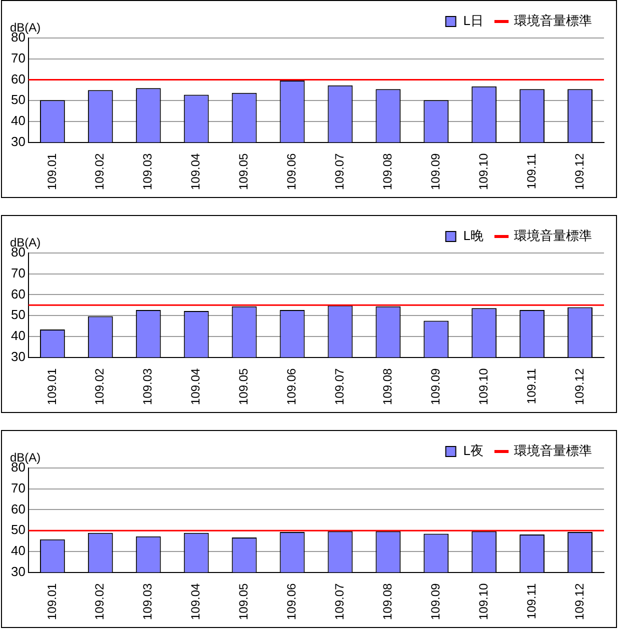 This screenshot has width=620, height=633. Describe the element at coordinates (473, 20) in the screenshot. I see `legend-label: L日` at that location.